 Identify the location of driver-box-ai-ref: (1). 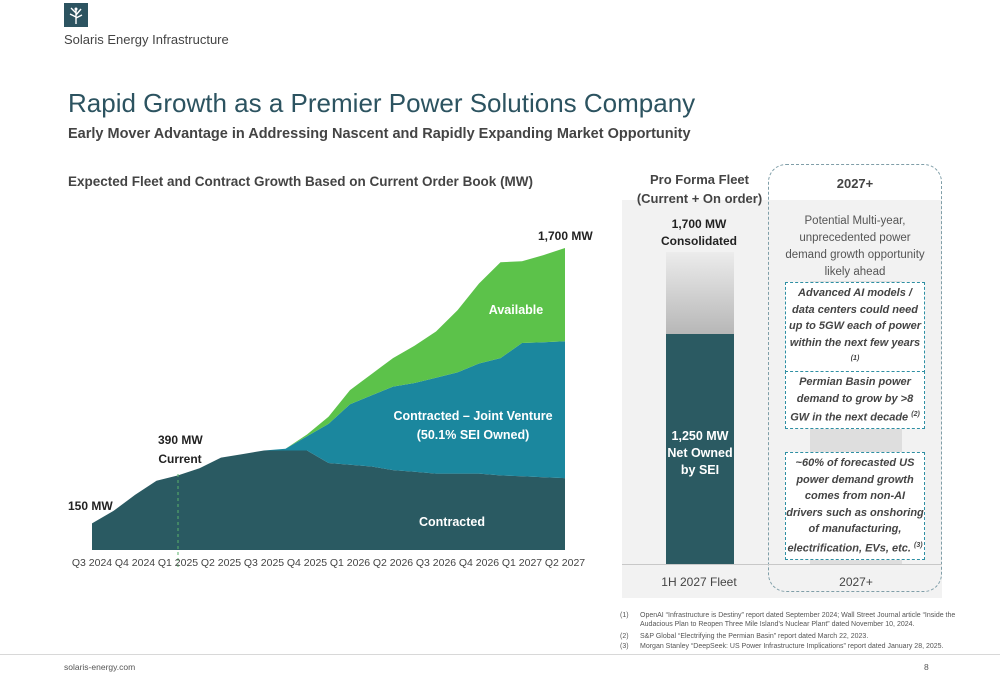
(855, 358).